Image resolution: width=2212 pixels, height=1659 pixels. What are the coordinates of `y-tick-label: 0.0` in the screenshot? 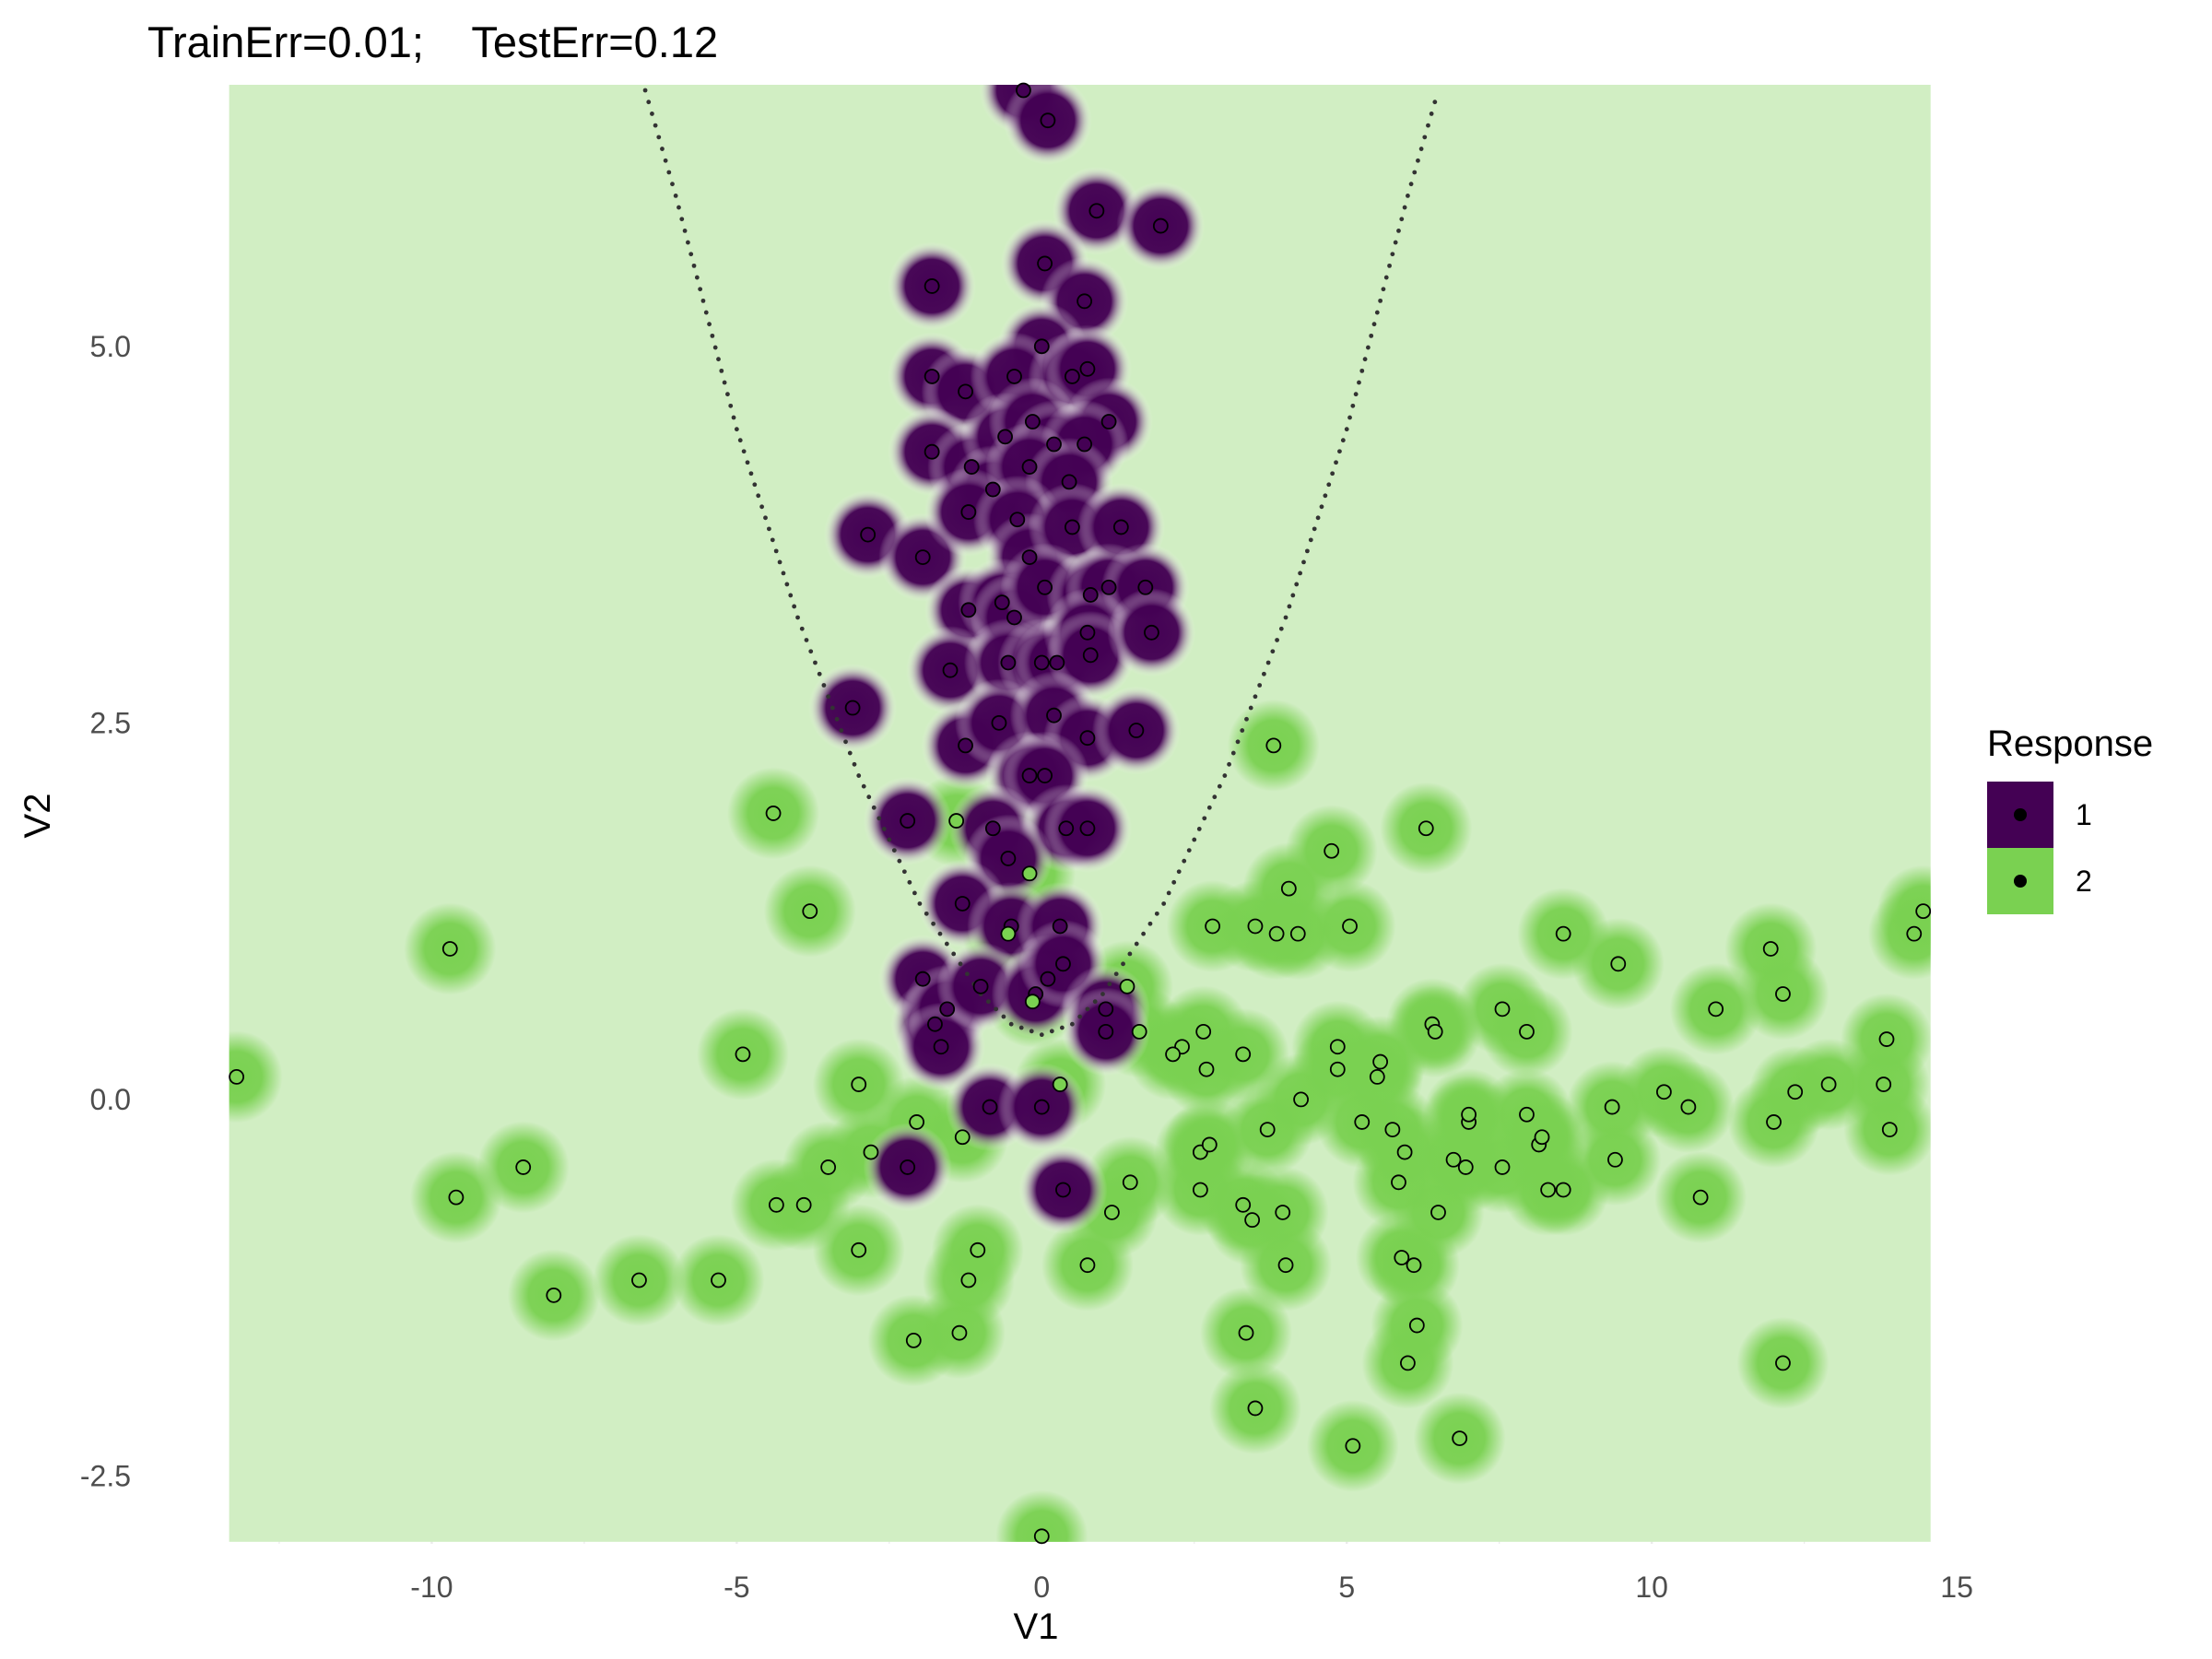 It's located at (110, 1099).